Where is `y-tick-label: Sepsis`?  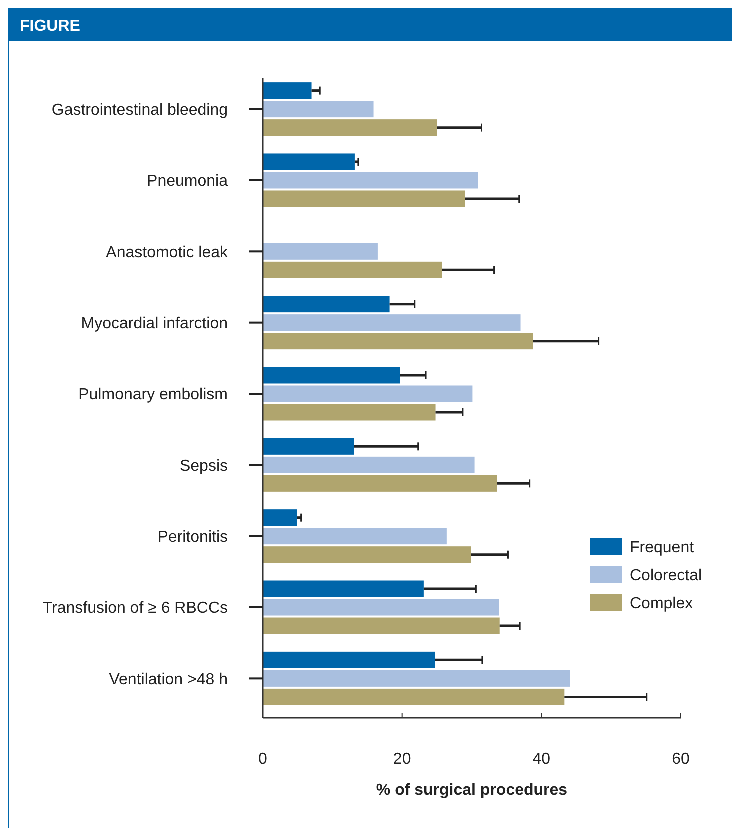
y-tick-label: Sepsis is located at coordinates (204, 466).